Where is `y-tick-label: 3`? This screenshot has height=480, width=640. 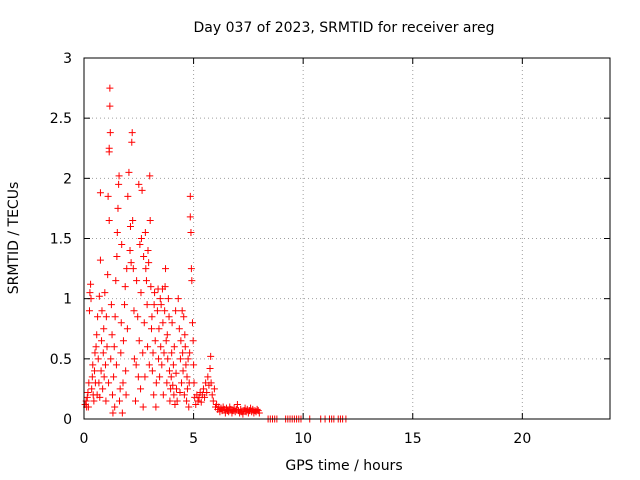 y-tick-label: 3 is located at coordinates (67, 59).